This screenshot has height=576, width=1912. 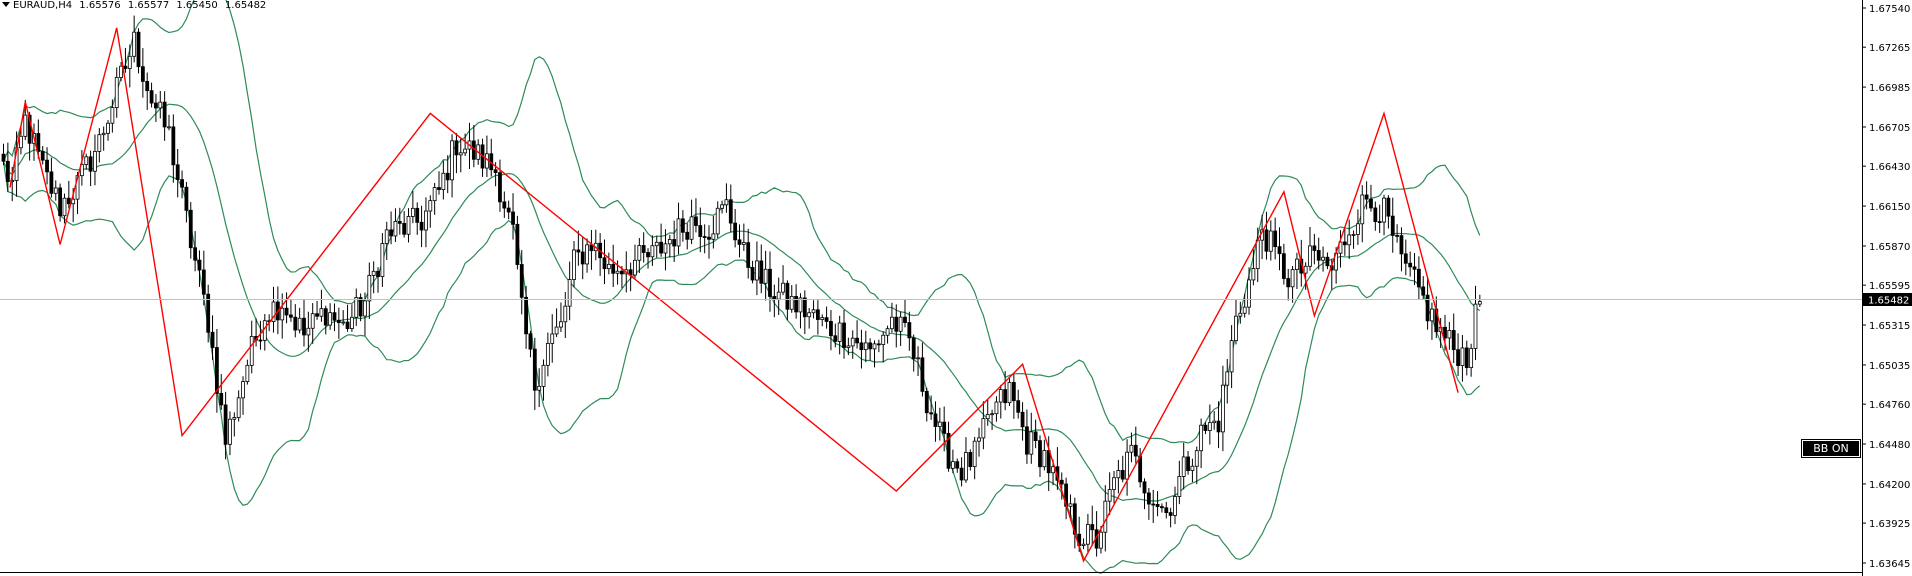 I want to click on price-tick-label: 1.64200, so click(x=1889, y=485).